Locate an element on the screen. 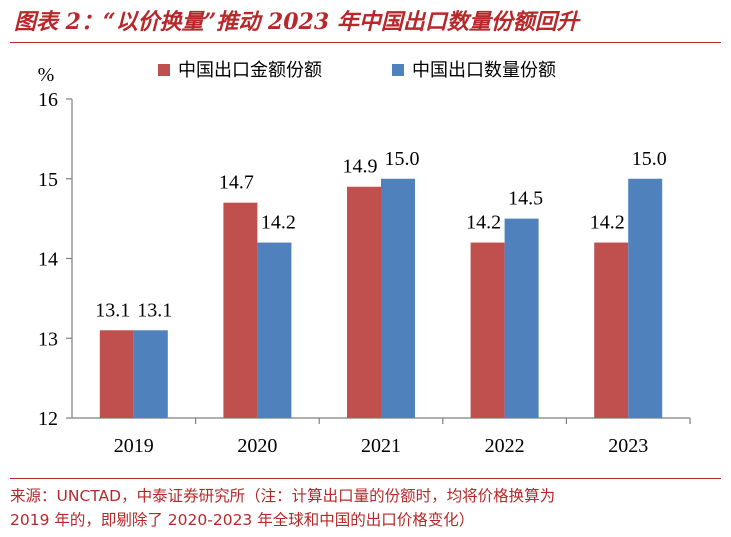  x-tick-label: 2022 is located at coordinates (505, 446).